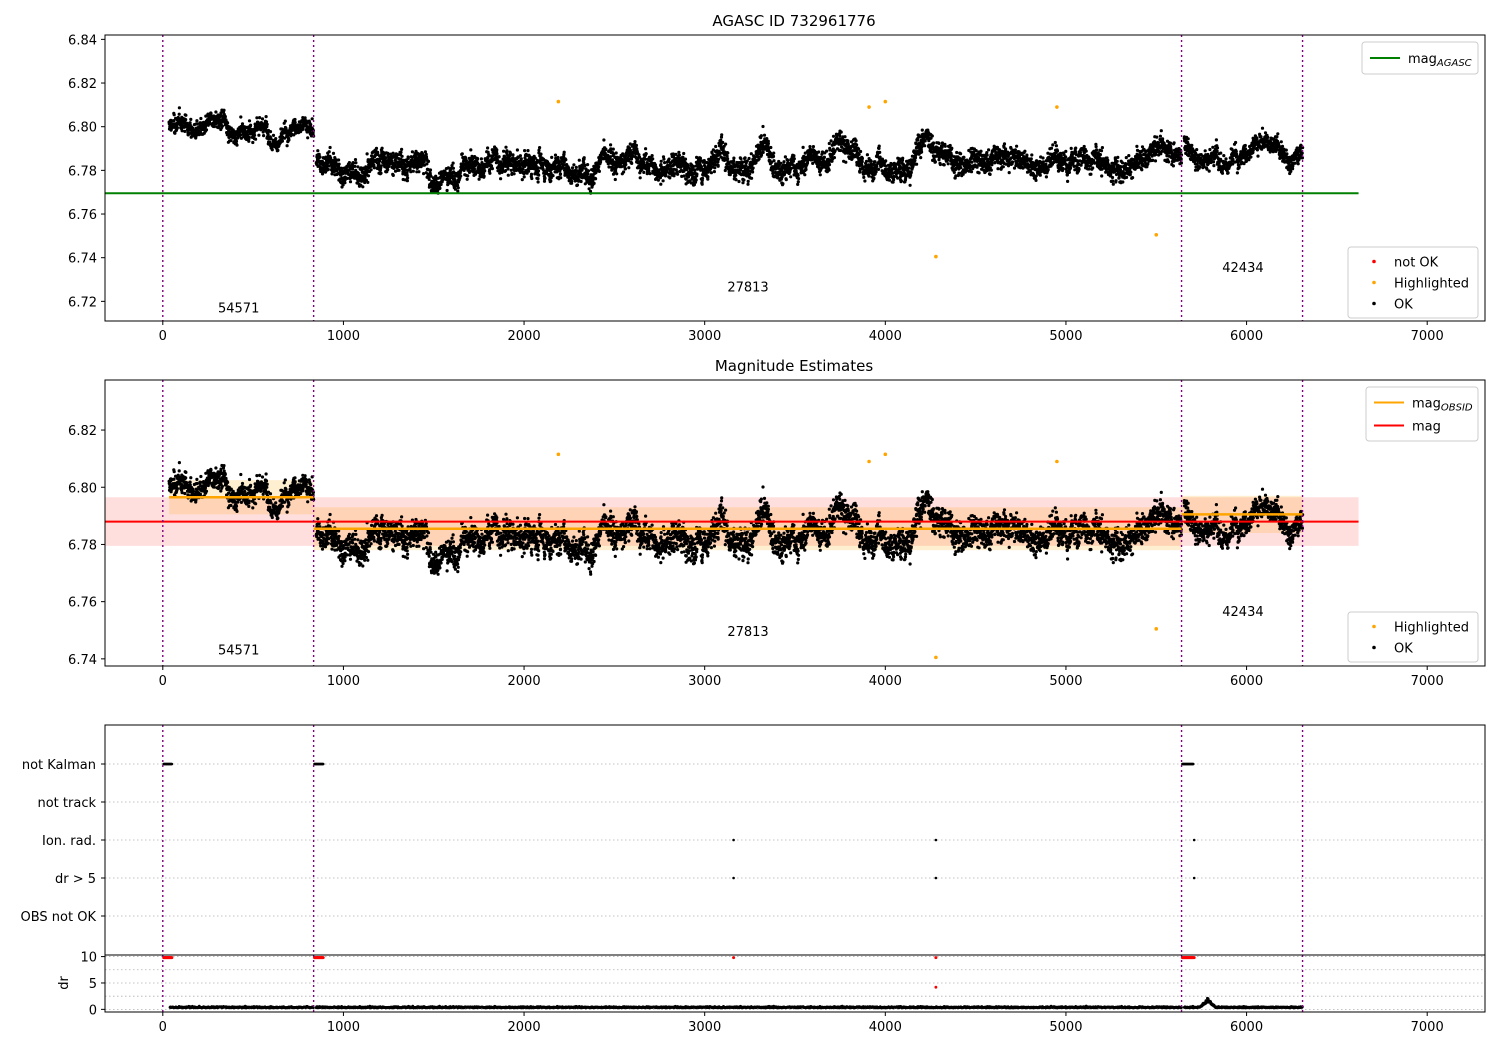 The height and width of the screenshot is (1054, 1500). I want to click on agasc-panel-title: AGASC ID 732961776, so click(793, 21).